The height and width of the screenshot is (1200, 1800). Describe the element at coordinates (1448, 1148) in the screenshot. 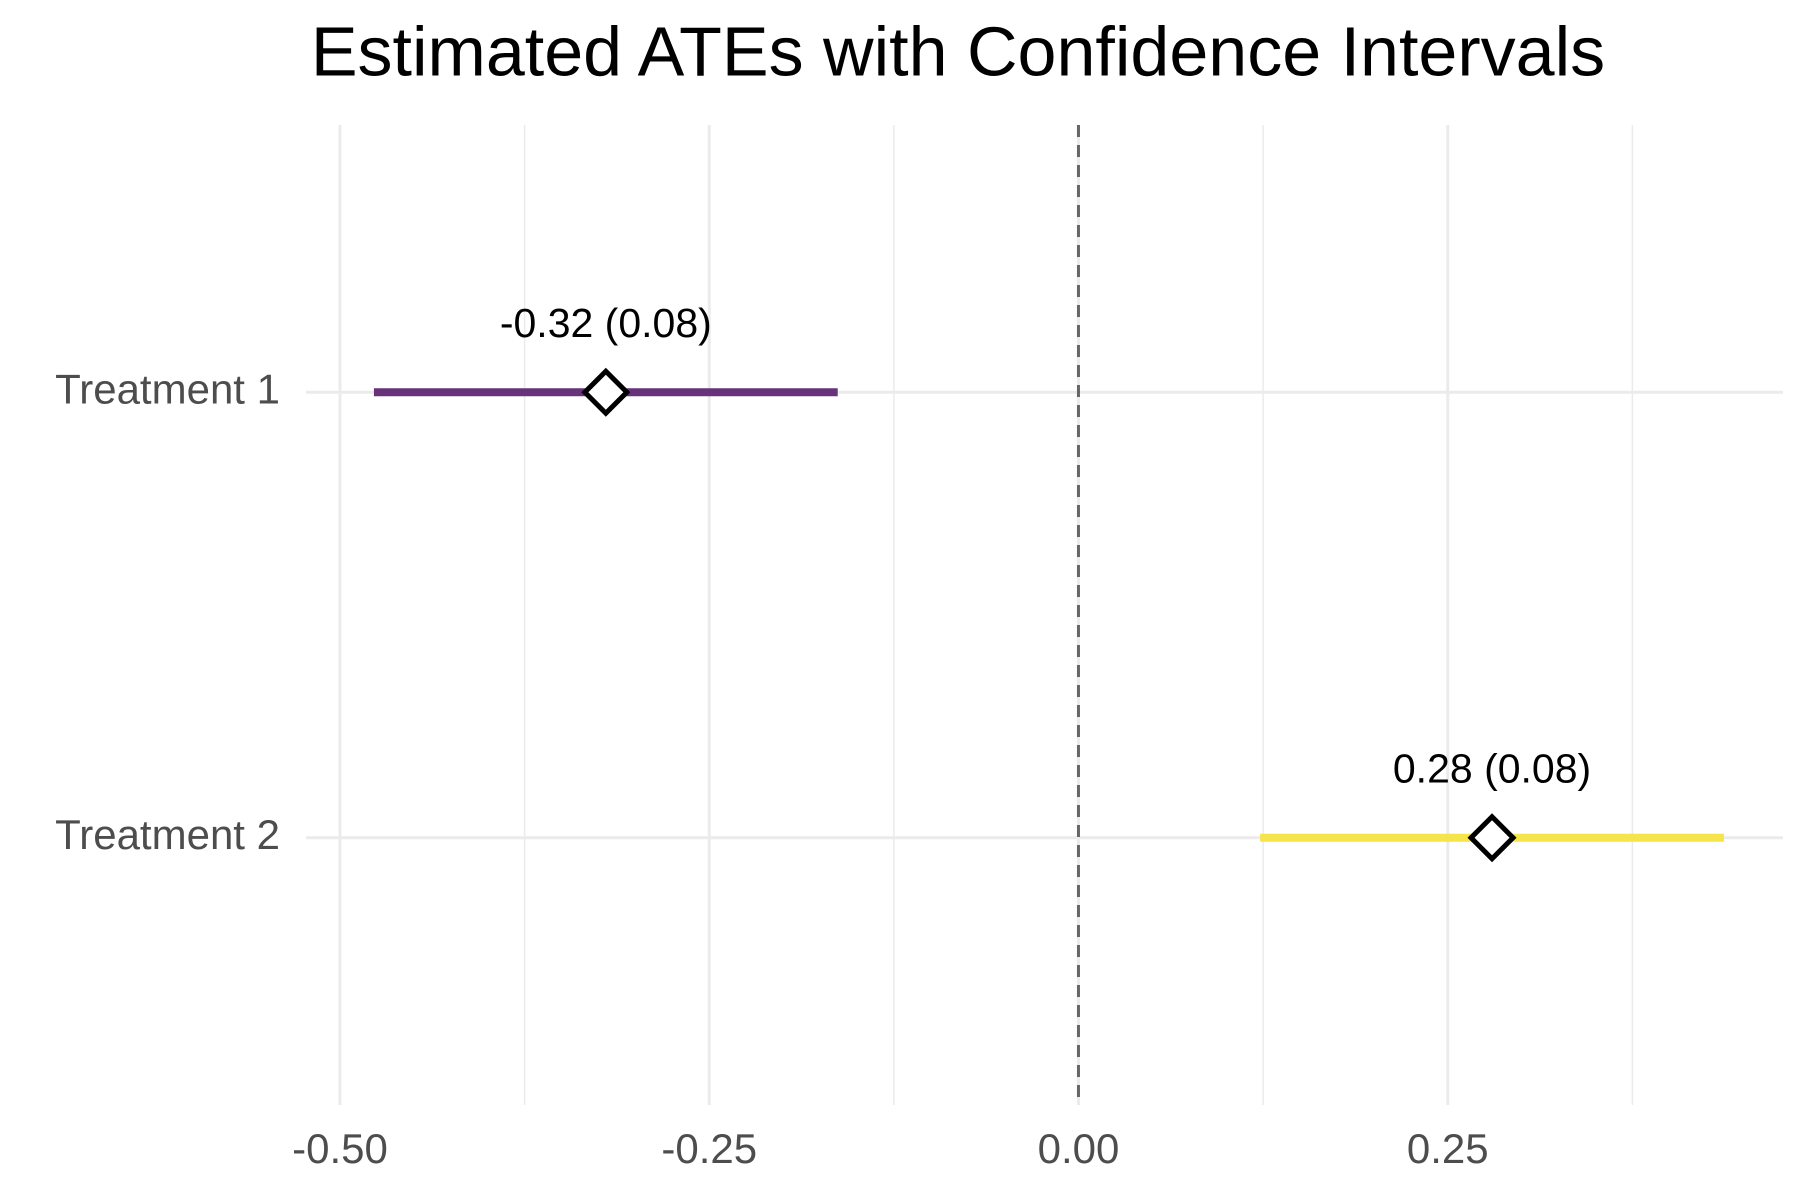

I see `x-tick-label: 0.25` at that location.